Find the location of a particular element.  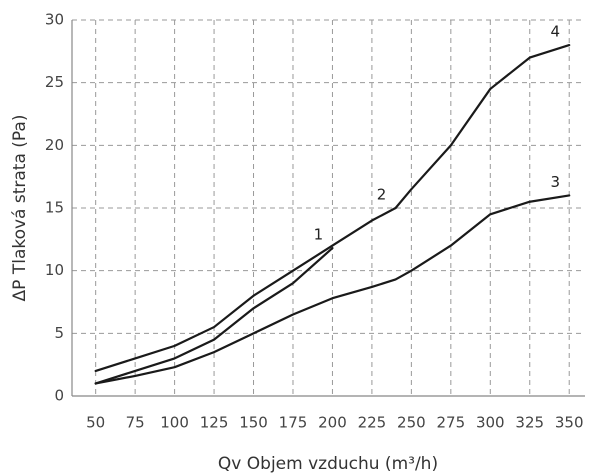

x-tick-label: 125 is located at coordinates (214, 423).